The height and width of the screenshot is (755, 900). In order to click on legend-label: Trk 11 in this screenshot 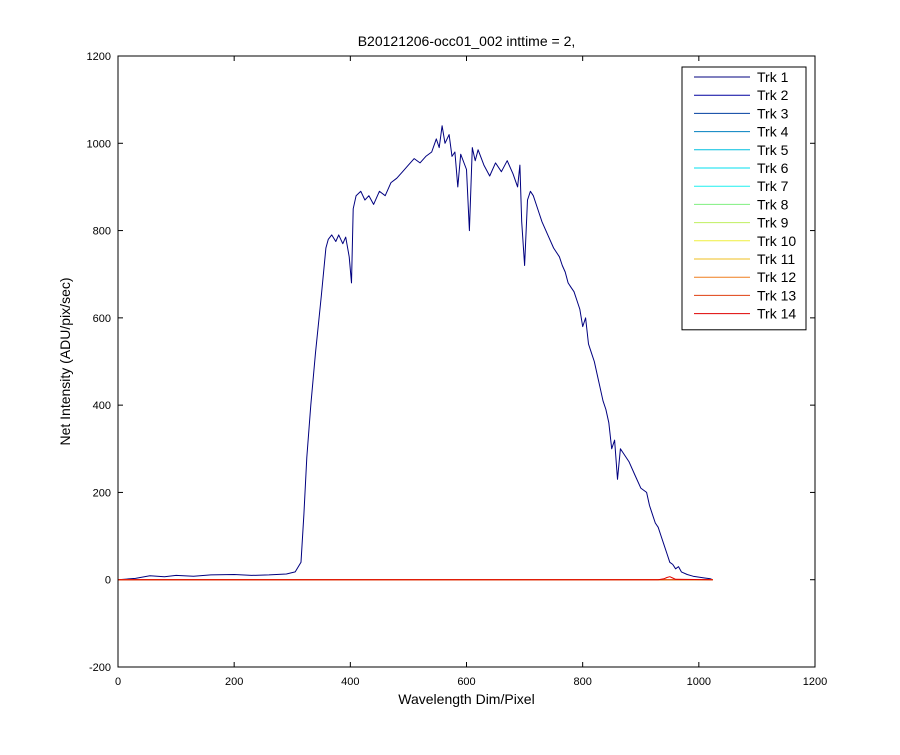, I will do `click(776, 259)`.